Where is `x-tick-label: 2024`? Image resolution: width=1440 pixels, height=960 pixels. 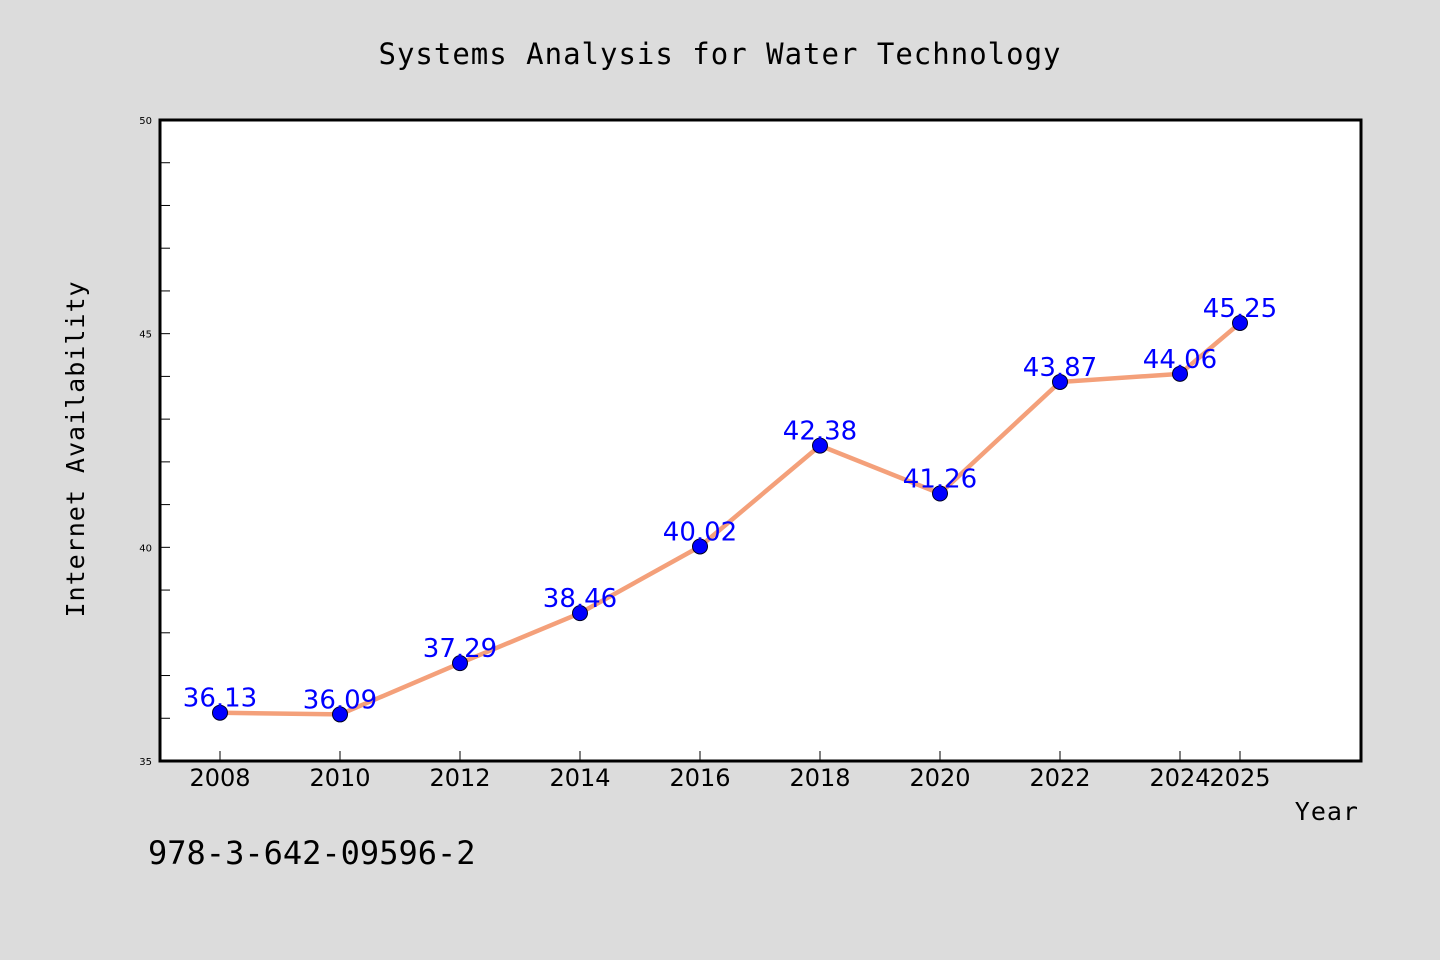 x-tick-label: 2024 is located at coordinates (1179, 778).